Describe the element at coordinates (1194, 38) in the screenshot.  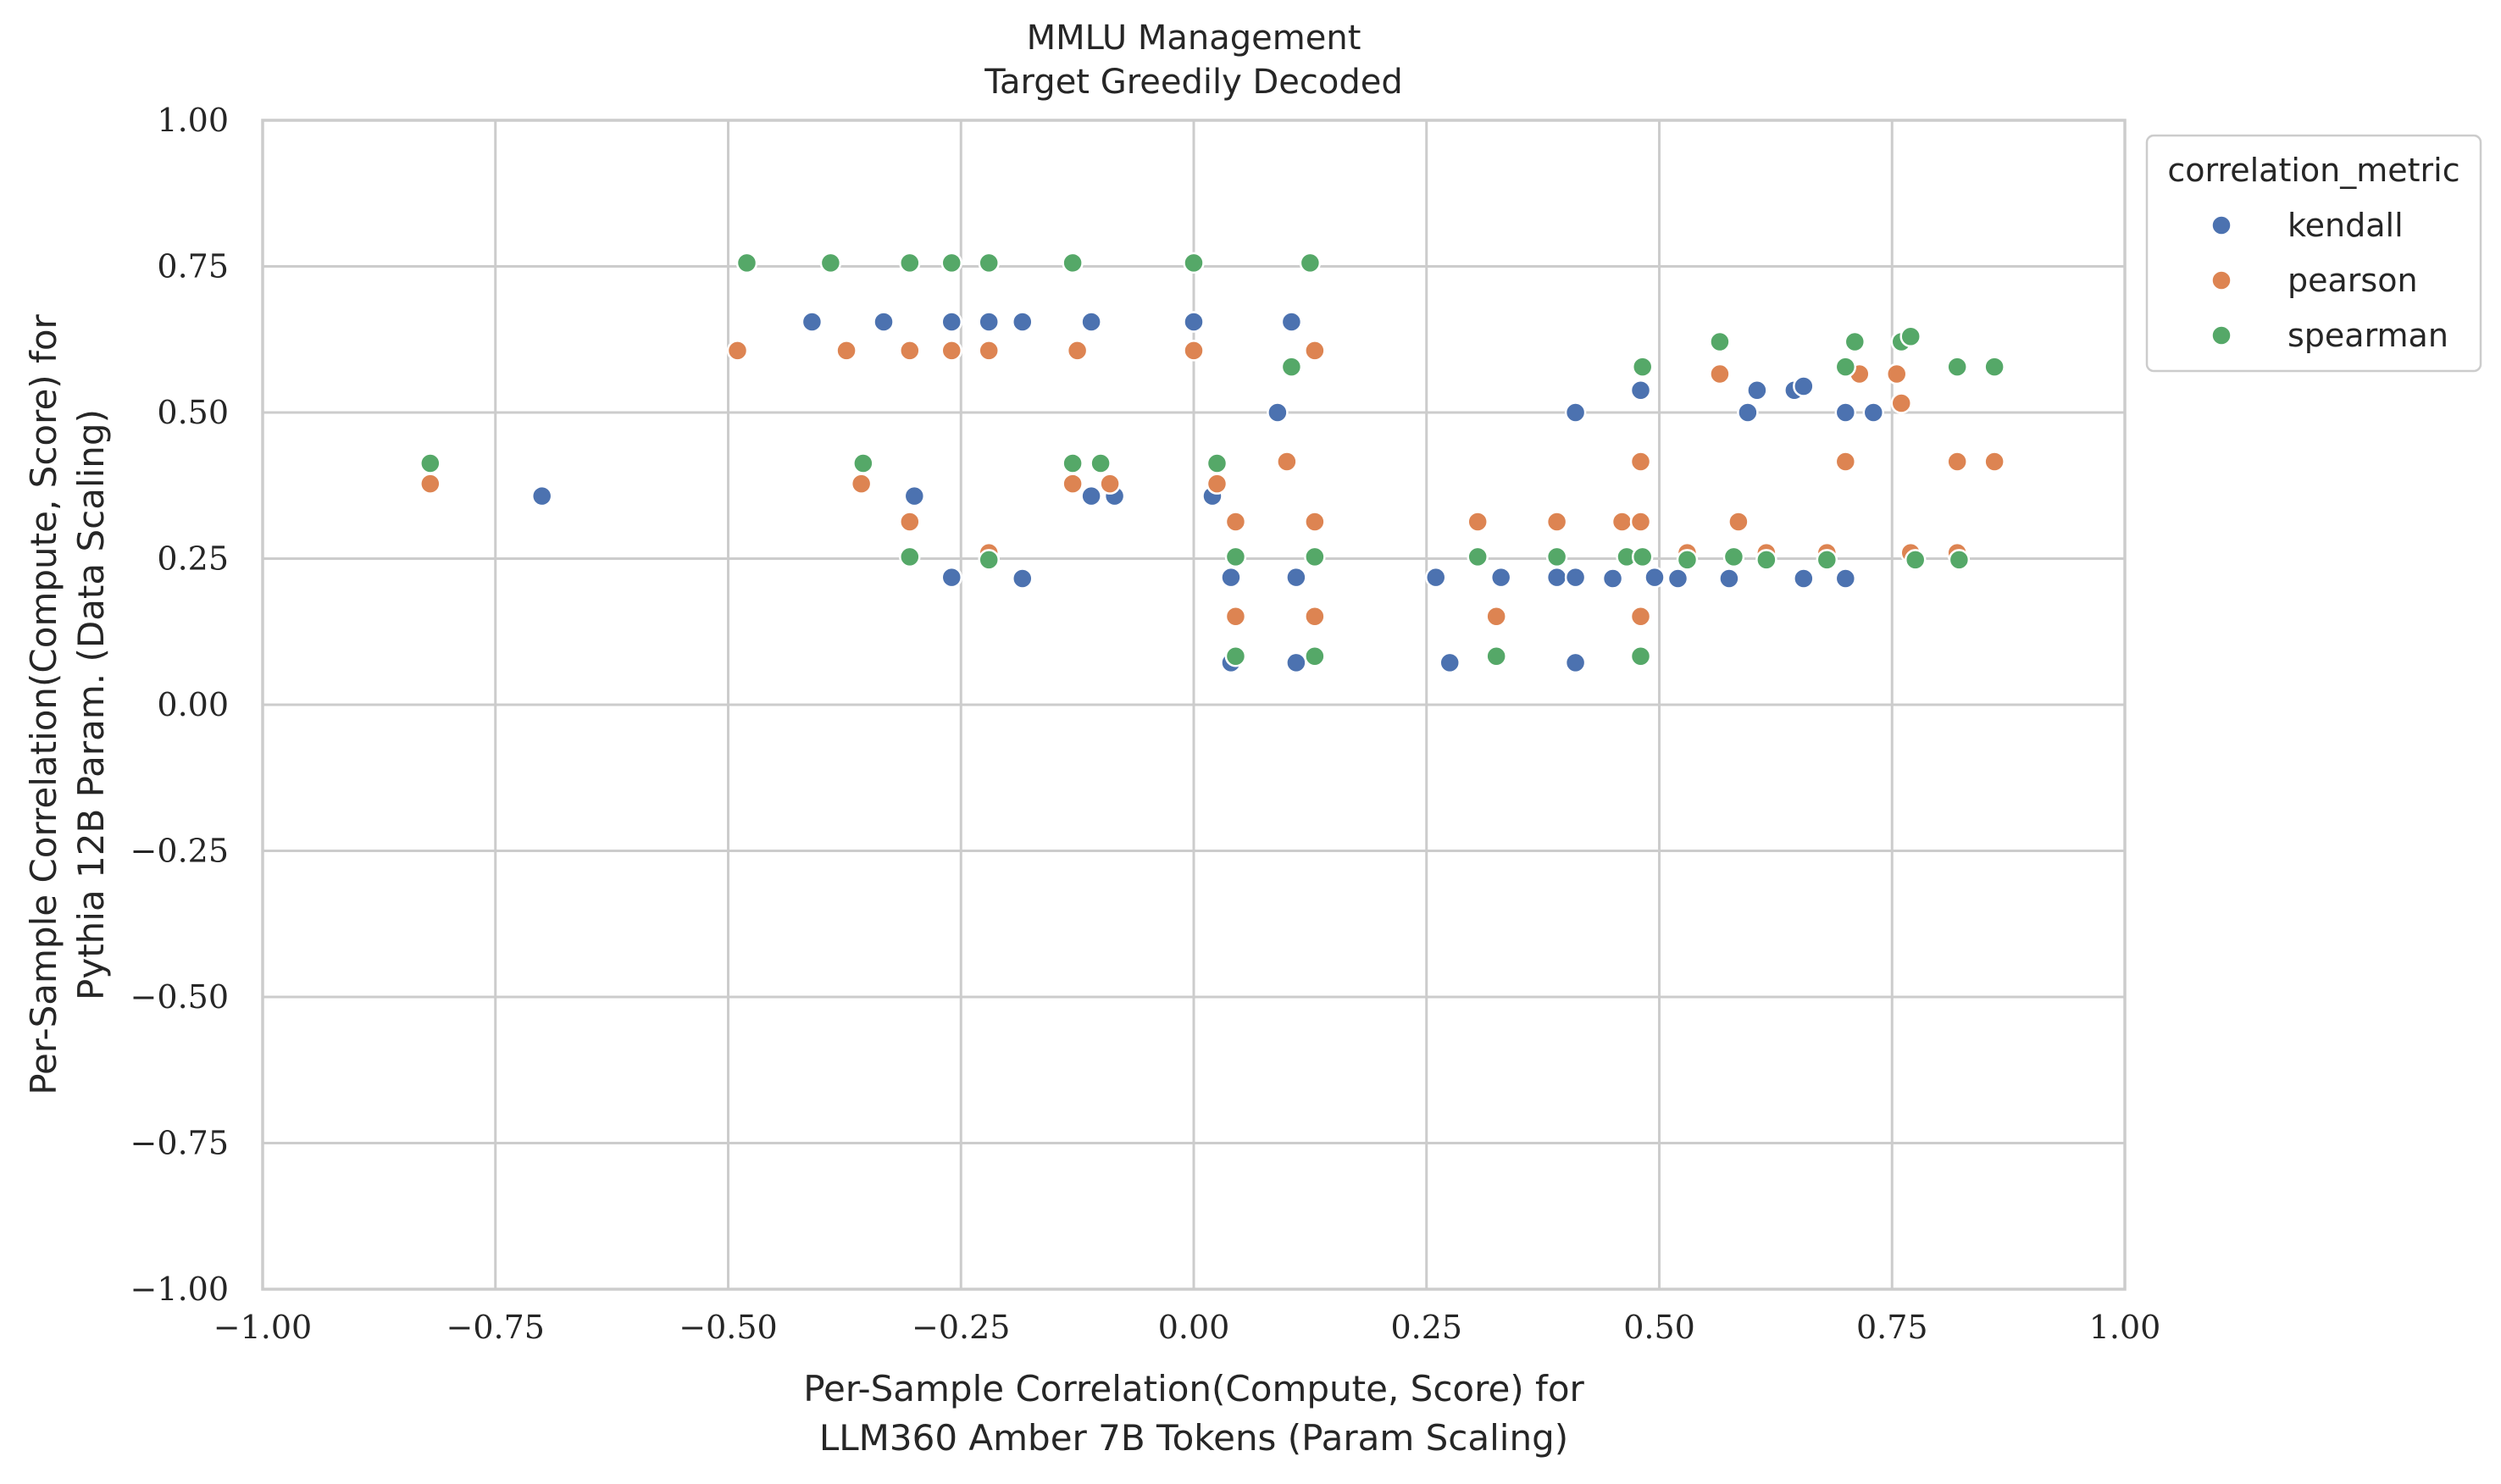
I see `chart-title: MMLU Management` at that location.